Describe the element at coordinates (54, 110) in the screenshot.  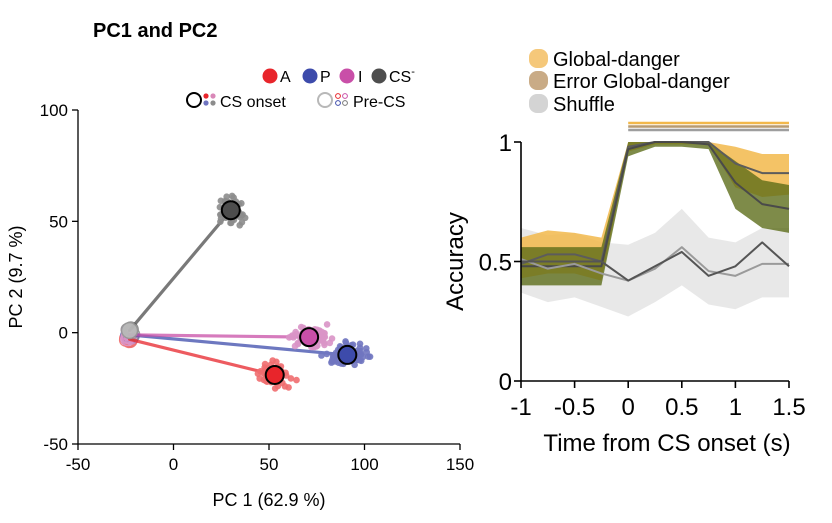
I see `y-tick-label: 100` at that location.